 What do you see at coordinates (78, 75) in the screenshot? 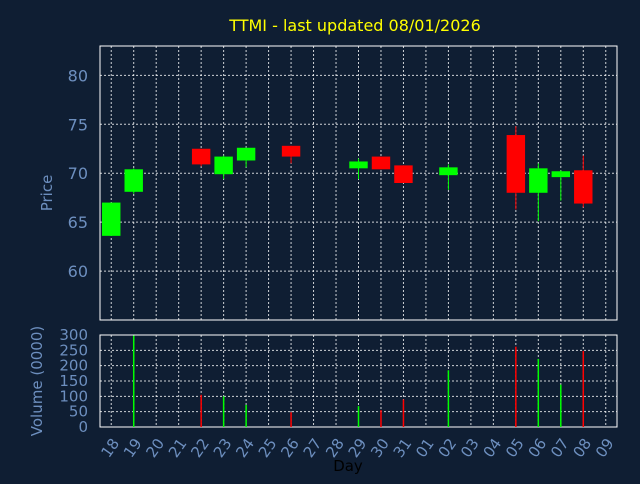
I see `price-tick-label: 80` at bounding box center [78, 75].